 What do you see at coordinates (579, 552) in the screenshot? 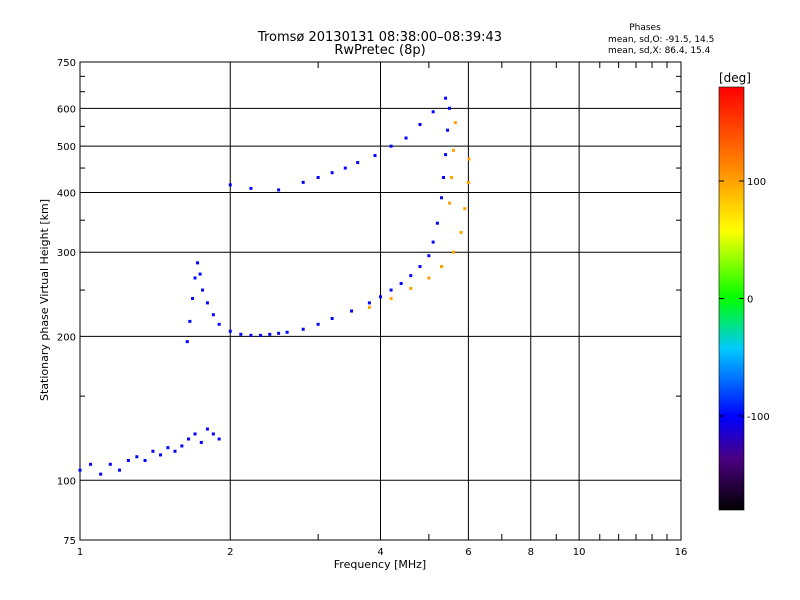
I see `x-tick-label: 10` at bounding box center [579, 552].